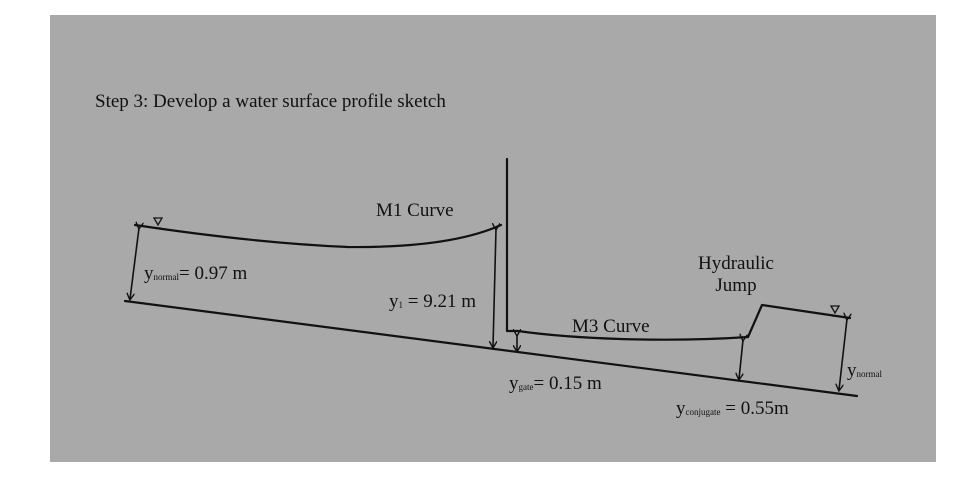  I want to click on y1-dimension-arrow, so click(494, 288).